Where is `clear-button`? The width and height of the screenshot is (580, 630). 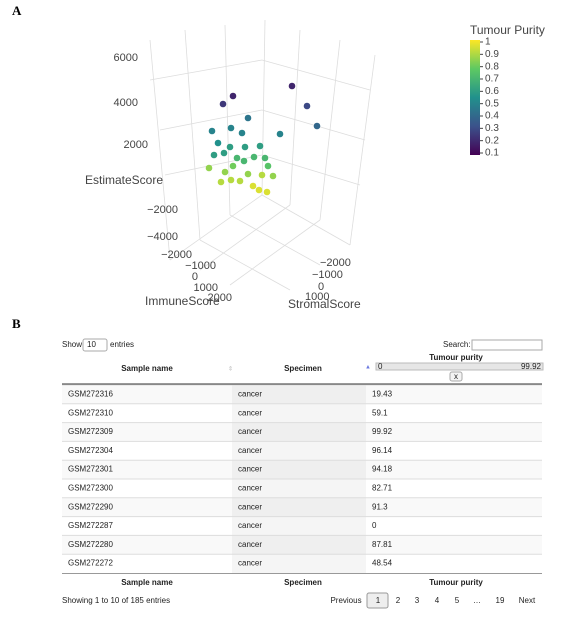
clear-button is located at coordinates (456, 376).